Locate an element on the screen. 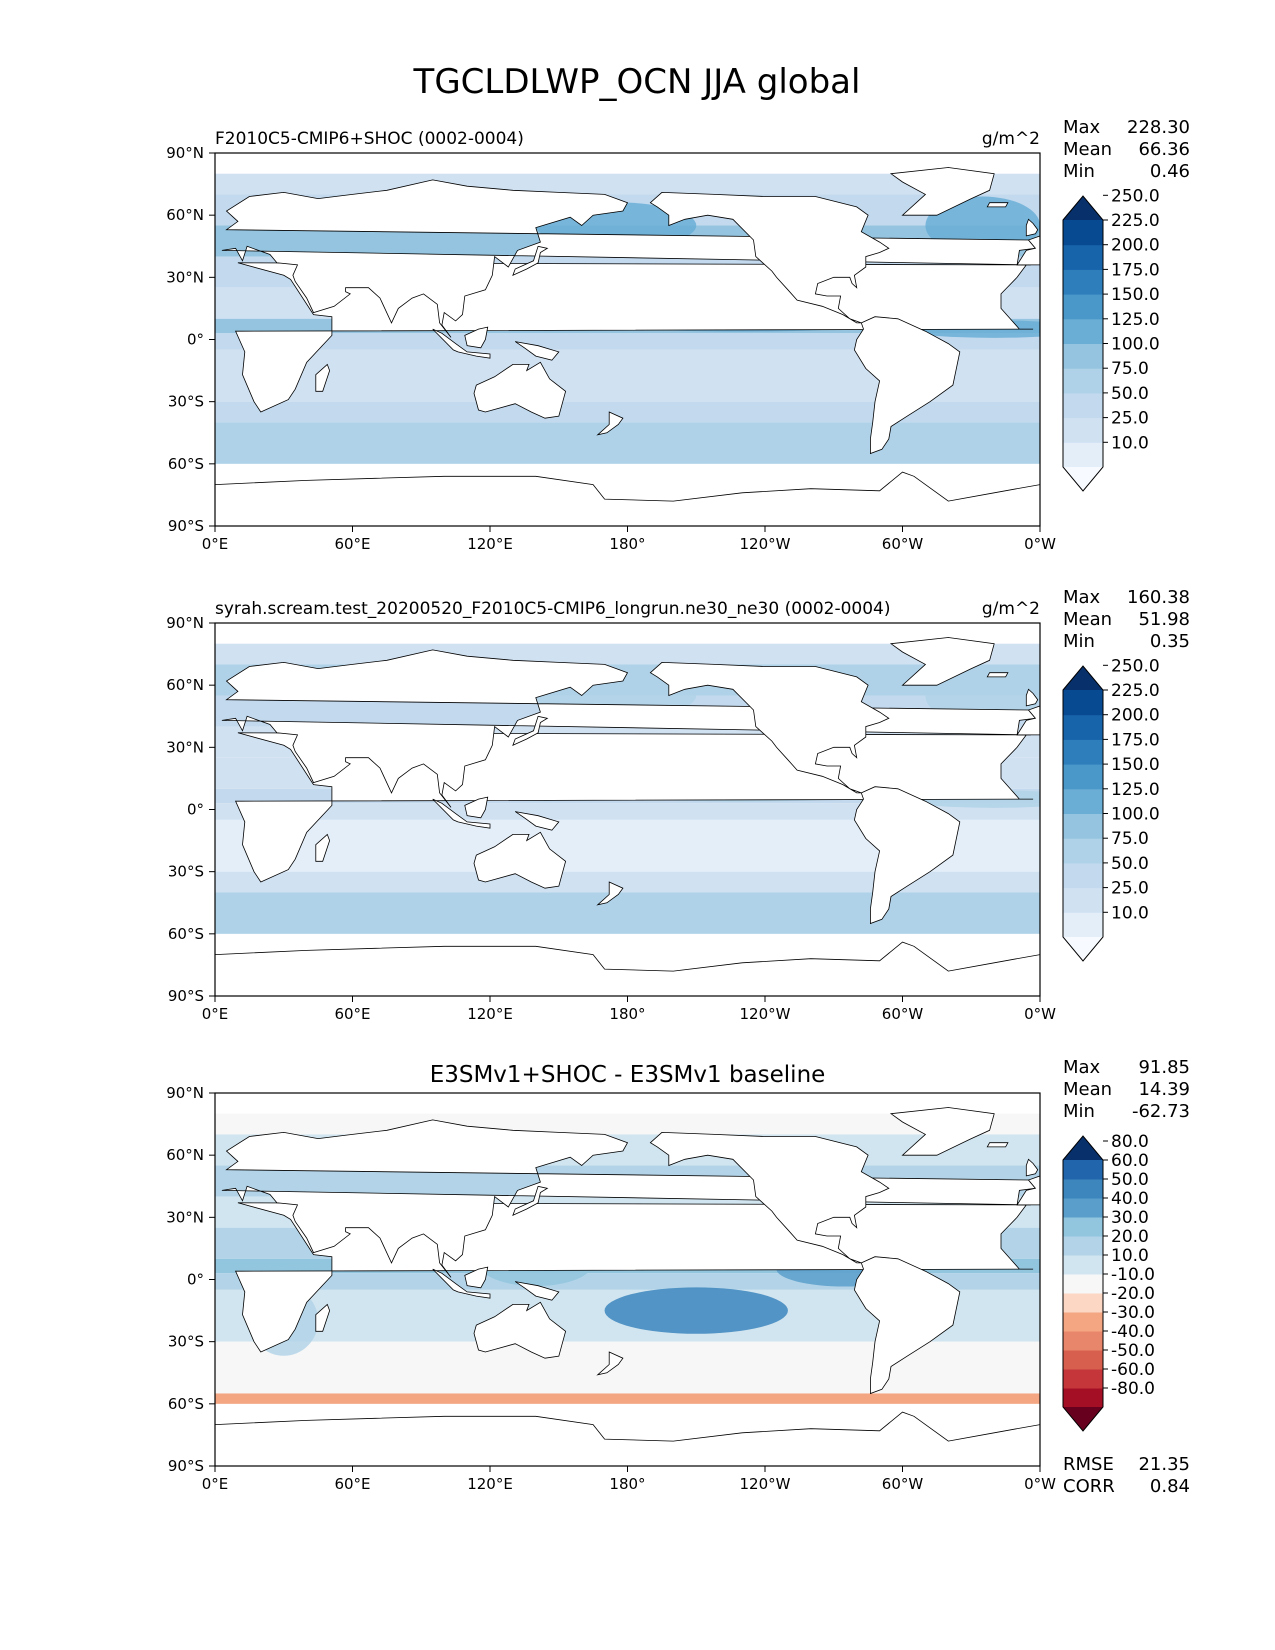 The height and width of the screenshot is (1650, 1275). colorbar-tick-label: -60.0 is located at coordinates (1133, 1370).